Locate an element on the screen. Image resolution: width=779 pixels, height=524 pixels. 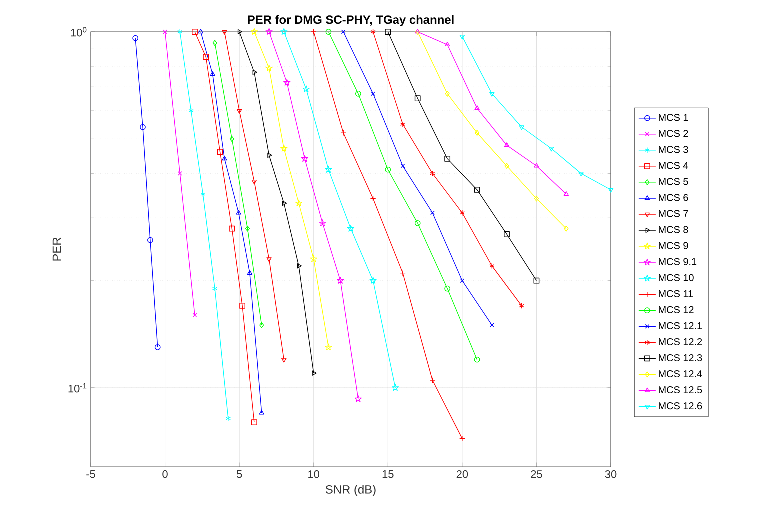
legend-label: MCS 9 is located at coordinates (673, 246).